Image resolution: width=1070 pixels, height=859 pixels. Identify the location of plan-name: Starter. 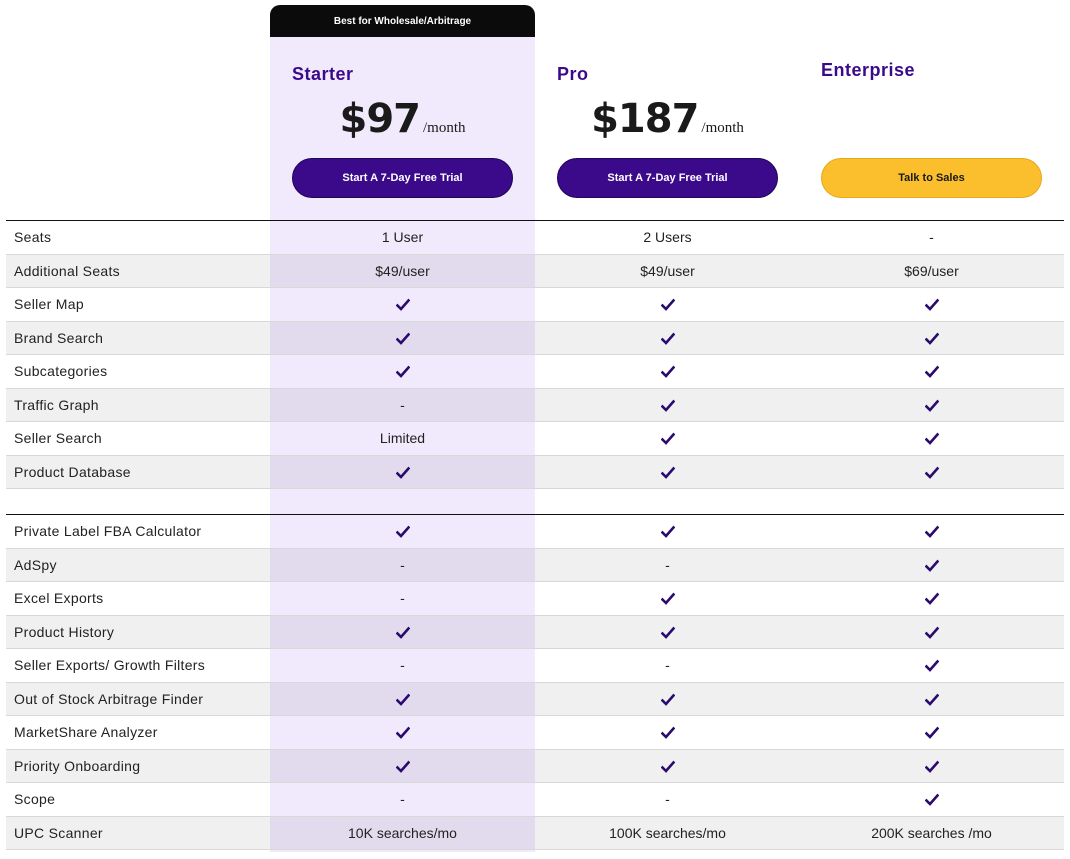
(323, 74).